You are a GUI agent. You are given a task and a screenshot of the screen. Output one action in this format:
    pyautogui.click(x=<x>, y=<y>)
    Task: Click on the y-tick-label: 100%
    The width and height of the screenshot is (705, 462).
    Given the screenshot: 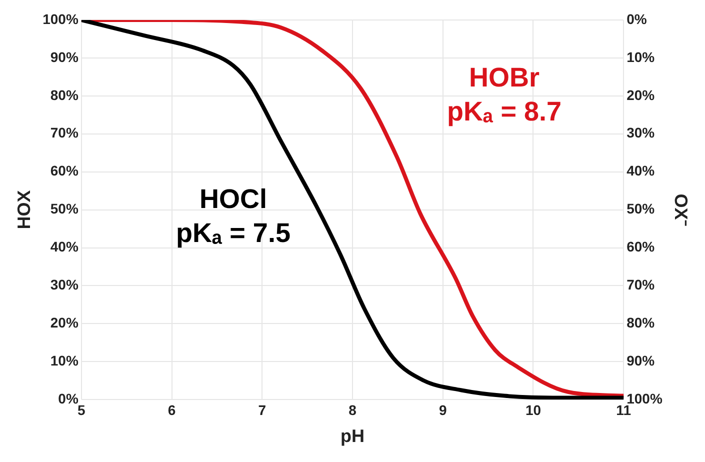 What is the action you would take?
    pyautogui.click(x=60, y=18)
    